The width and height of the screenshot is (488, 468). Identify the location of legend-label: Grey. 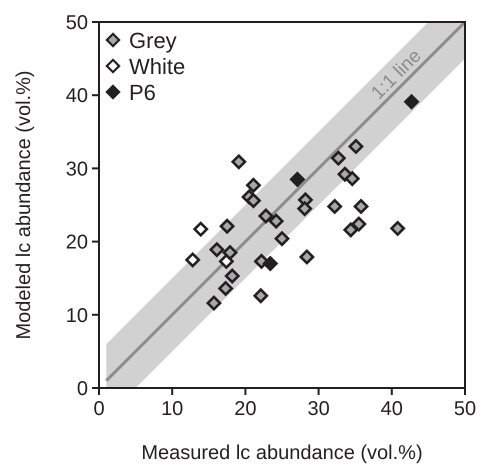
(153, 40).